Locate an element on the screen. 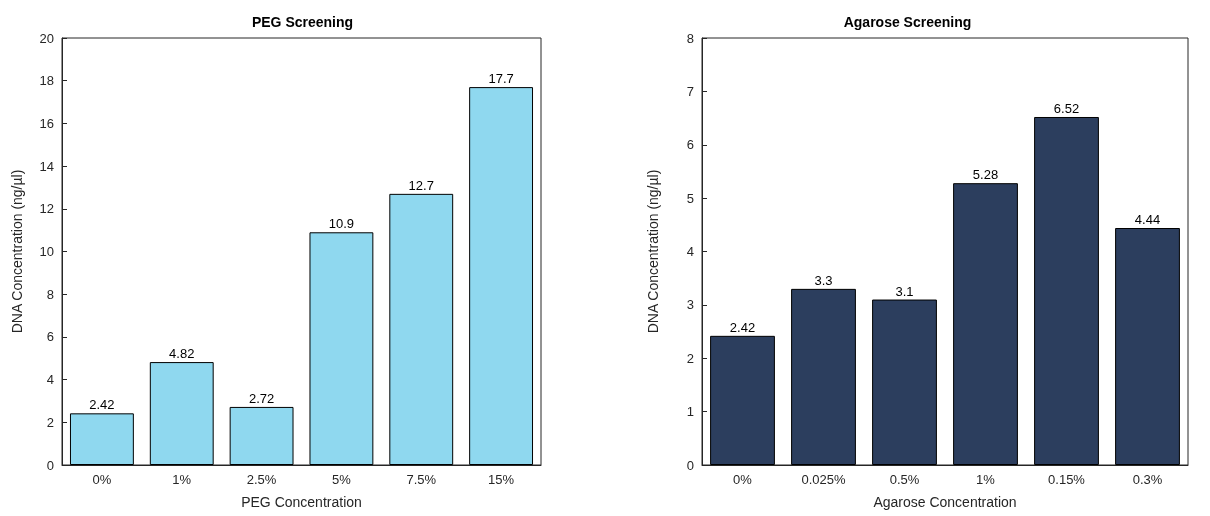  data-label: 17.7 is located at coordinates (501, 79).